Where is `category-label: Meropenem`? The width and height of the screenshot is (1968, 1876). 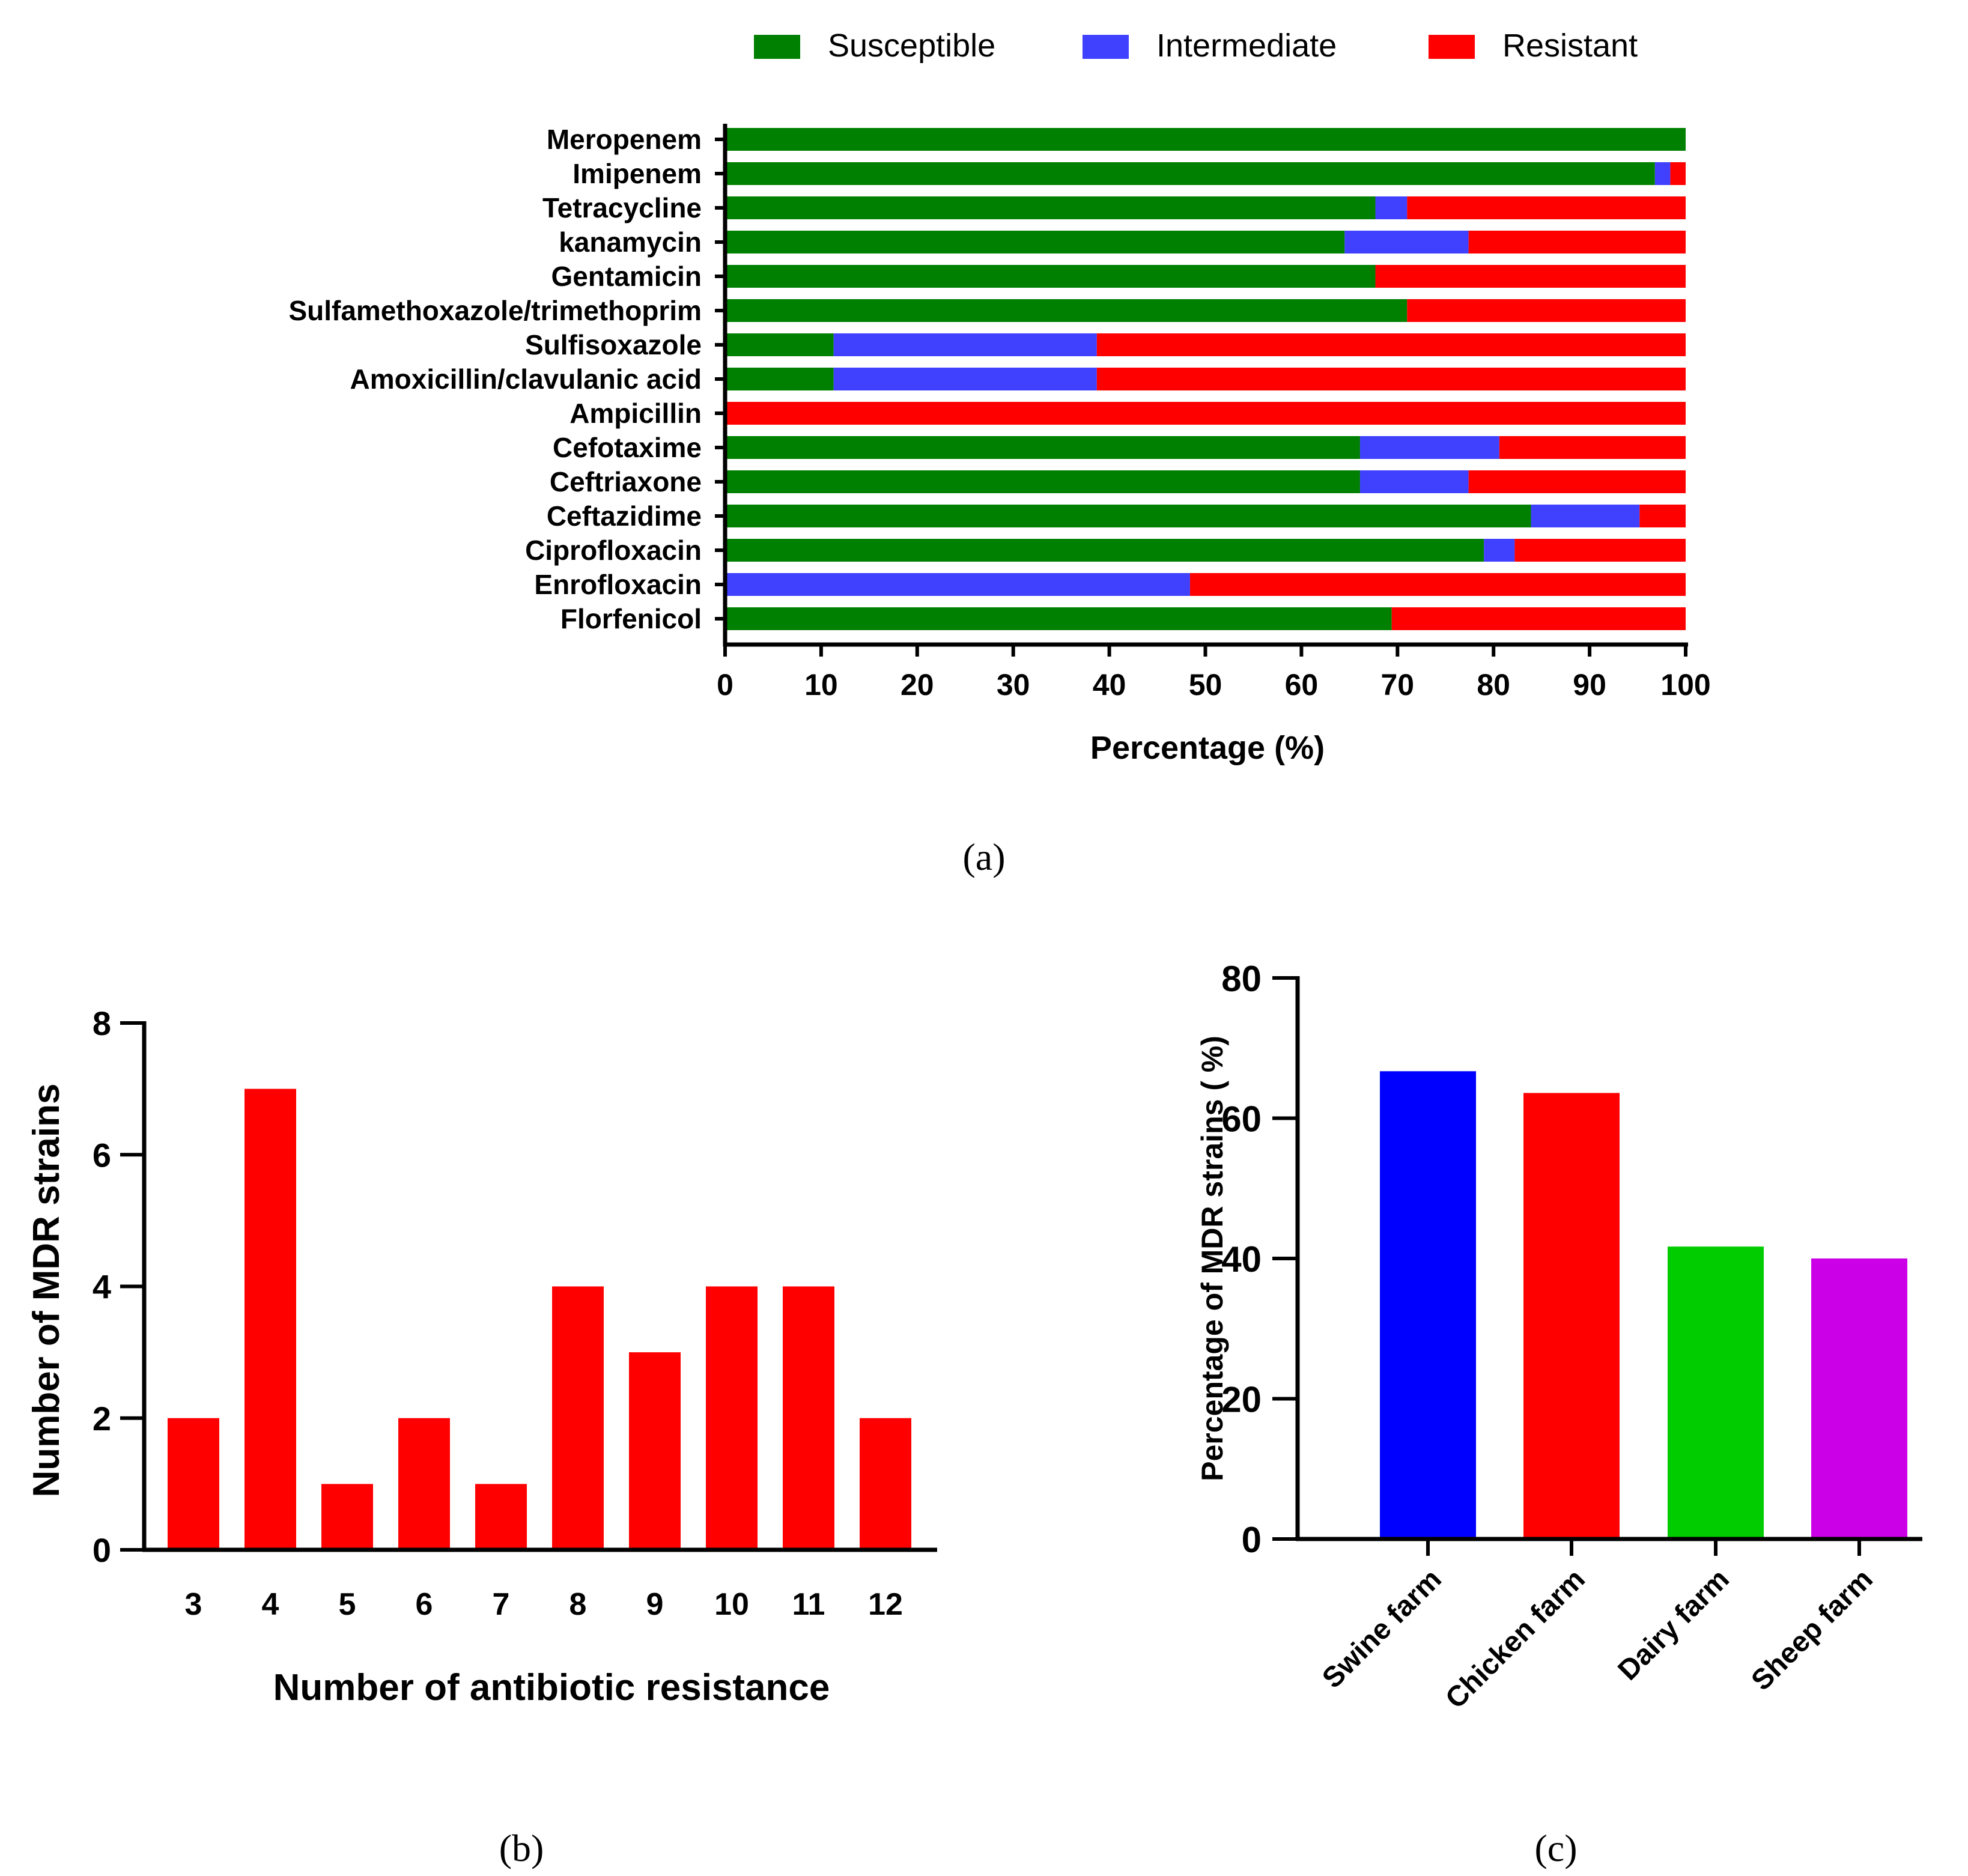
category-label: Meropenem is located at coordinates (624, 139).